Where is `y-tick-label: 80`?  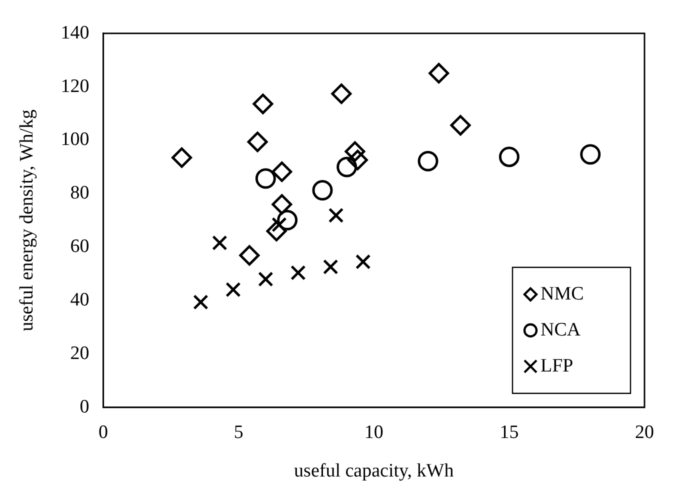
y-tick-label: 80 is located at coordinates (80, 193).